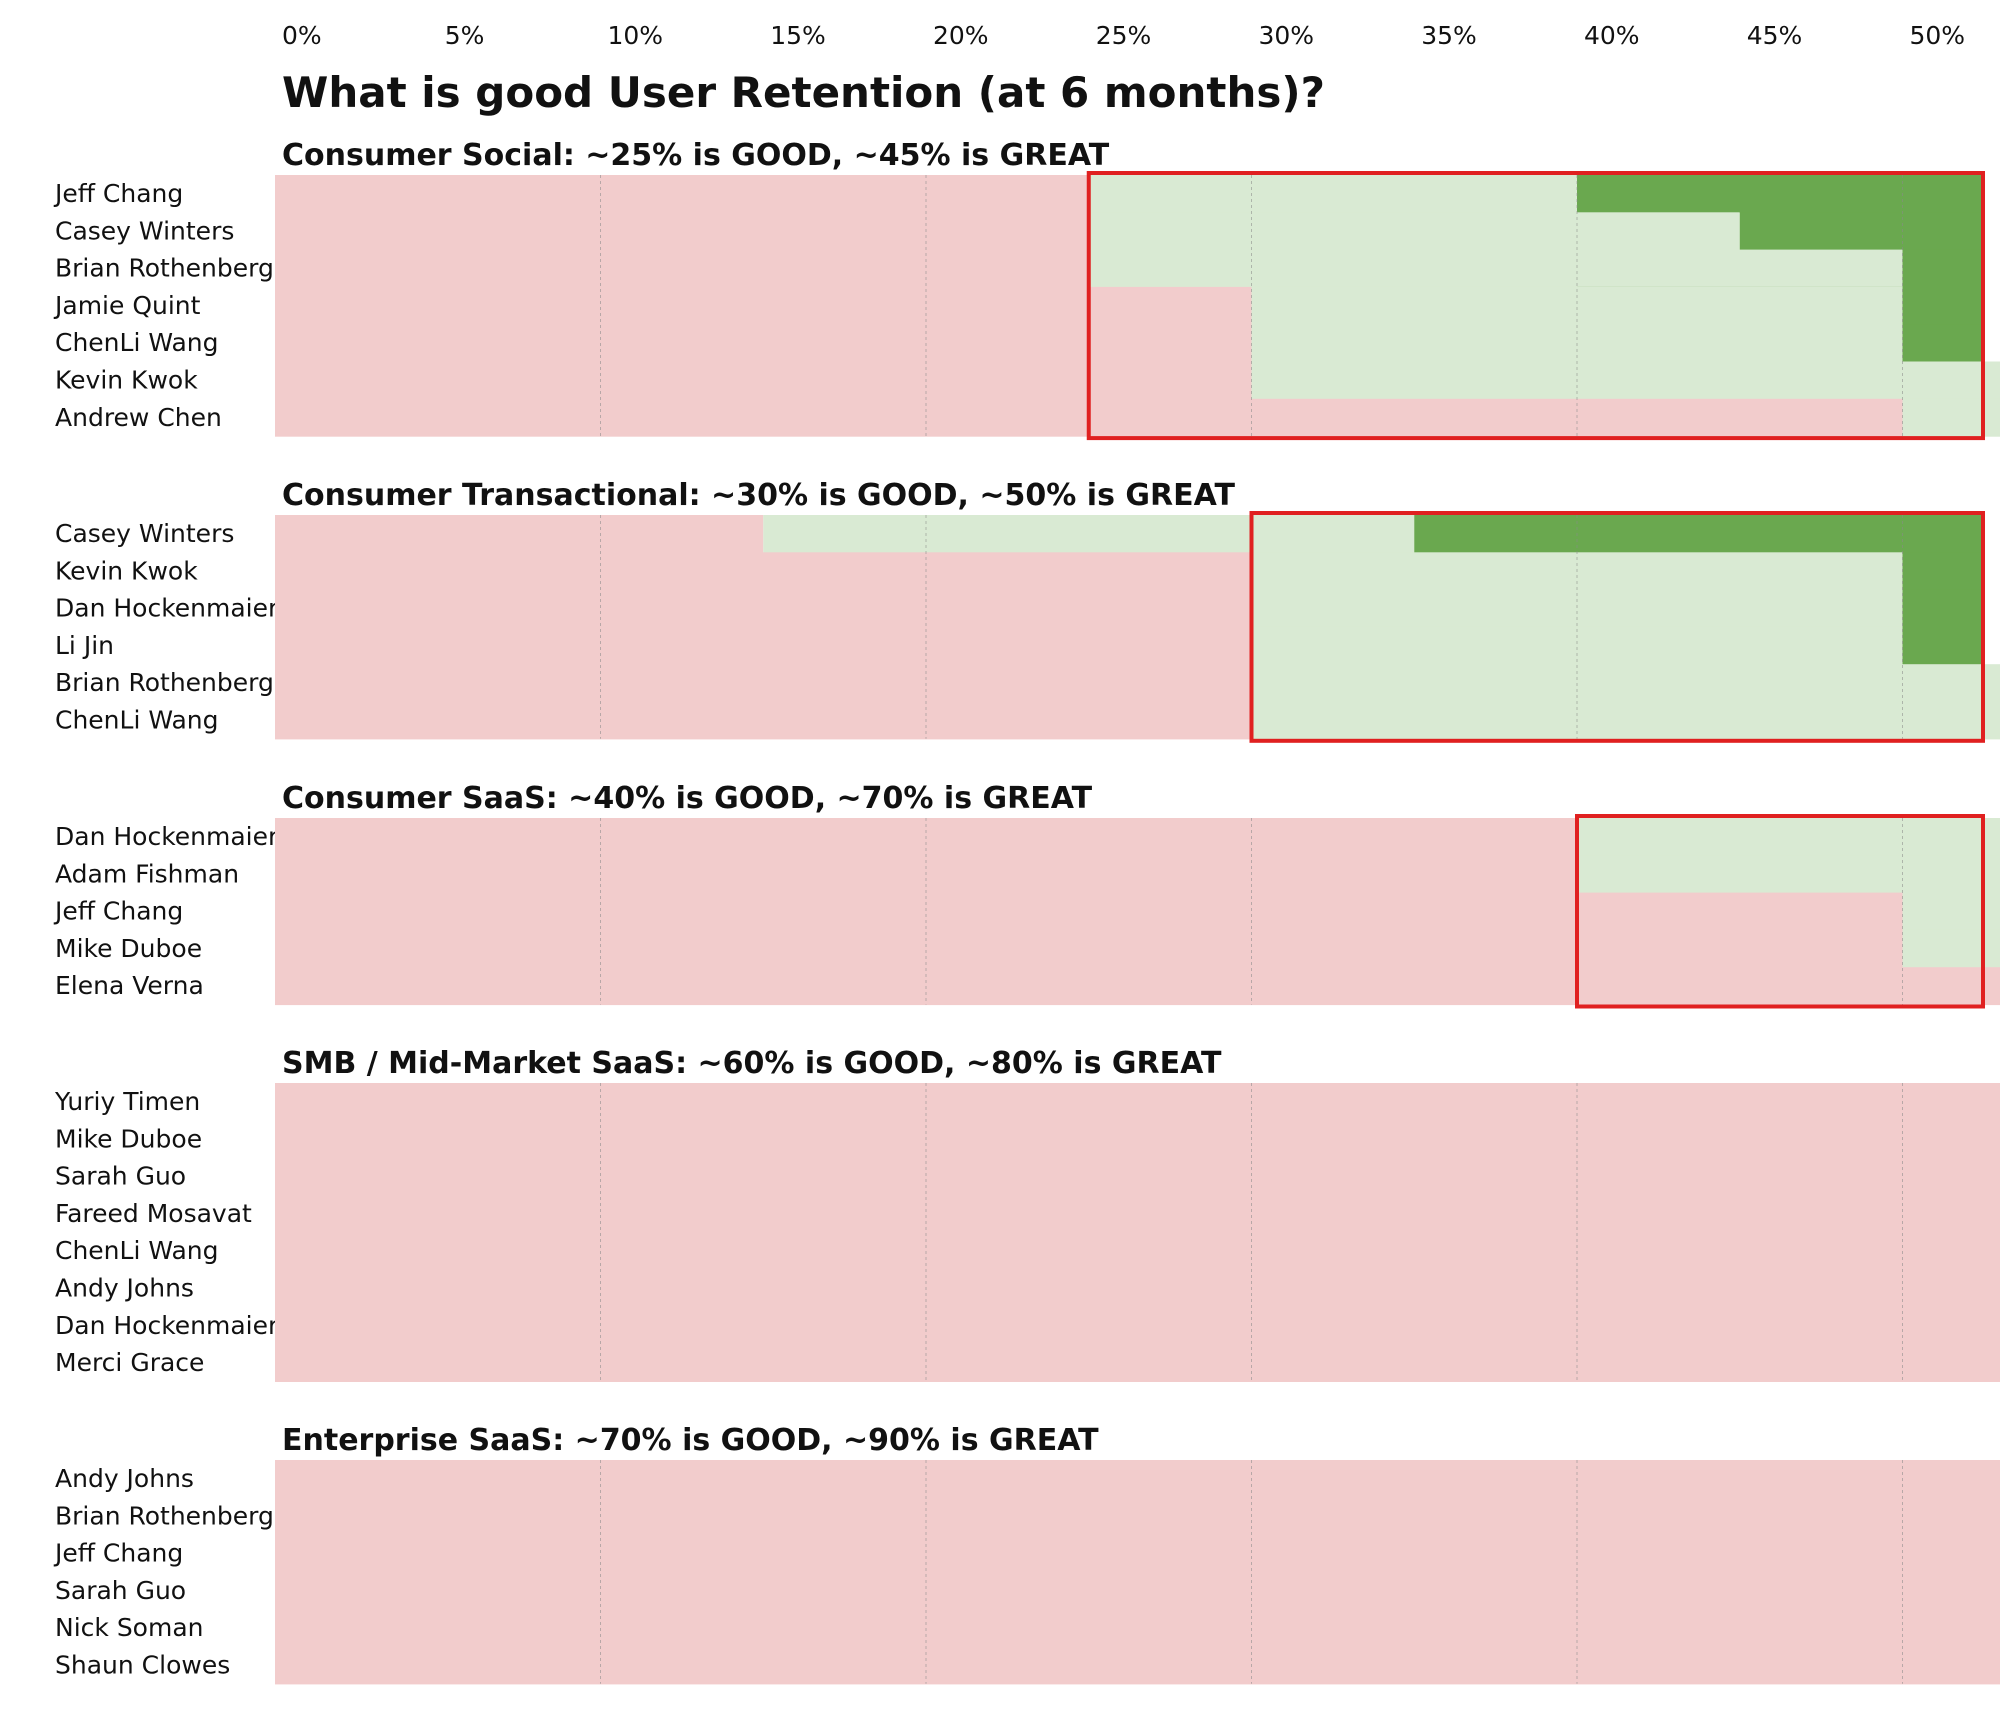 The width and height of the screenshot is (2000, 1728). I want to click on row-label: Andrew Chen, so click(138, 417).